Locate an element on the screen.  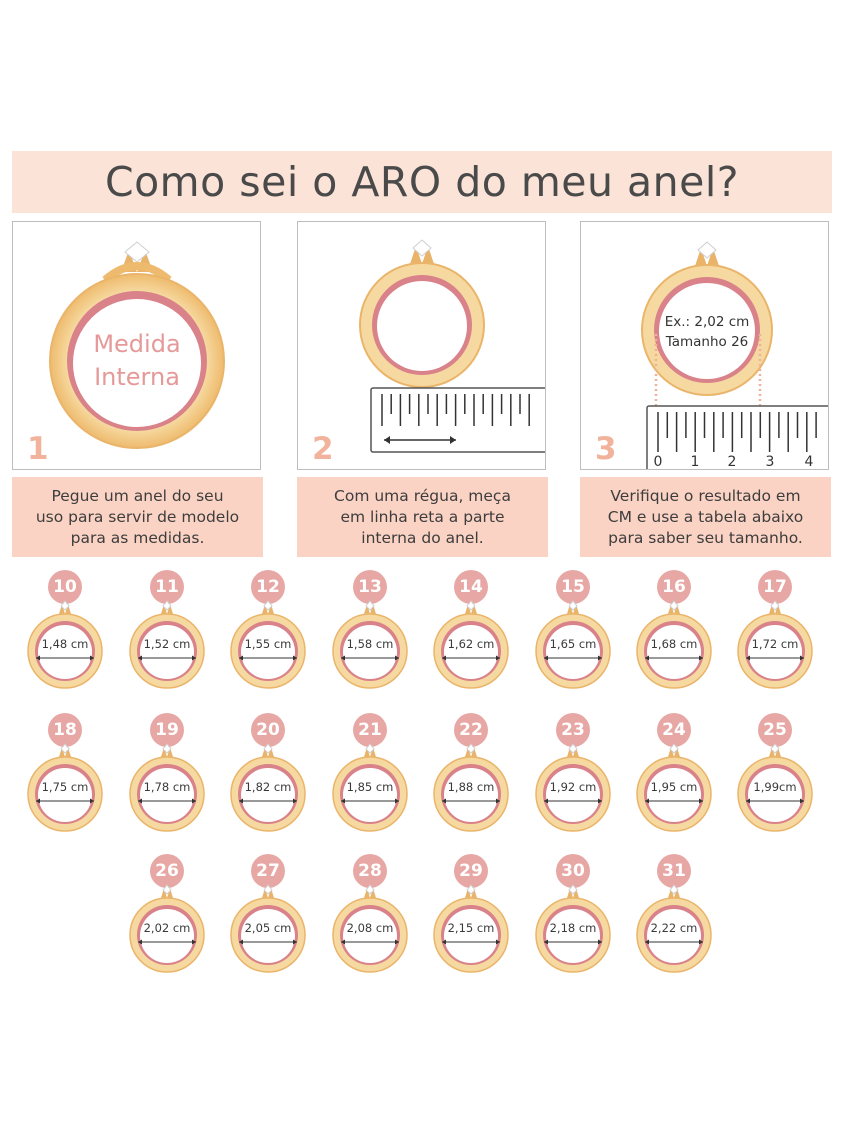
size-measure: 1,88 cm is located at coordinates (471, 787).